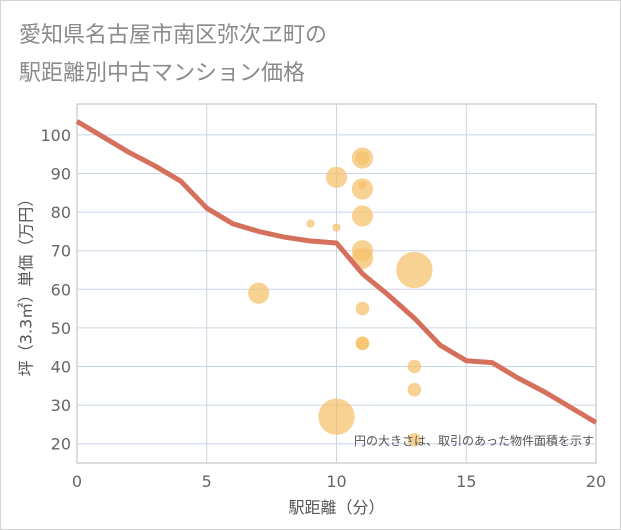  I want to click on y-axis-label: 坪（3.3㎡）単価（万円）, so click(26, 283).